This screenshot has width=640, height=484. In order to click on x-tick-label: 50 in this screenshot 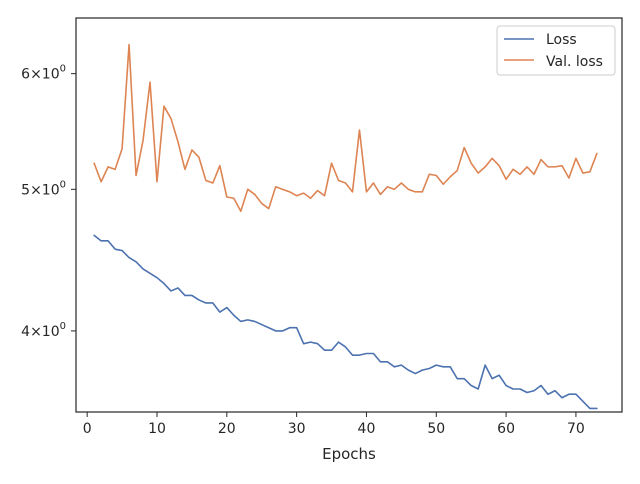, I will do `click(436, 429)`.